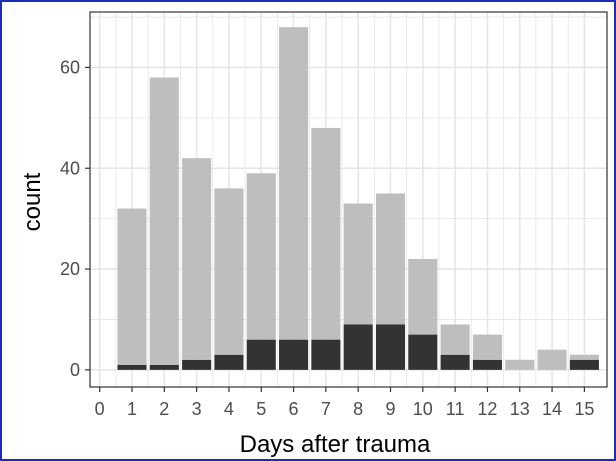 Image resolution: width=616 pixels, height=461 pixels. Describe the element at coordinates (455, 409) in the screenshot. I see `x-tick-label: 11` at that location.